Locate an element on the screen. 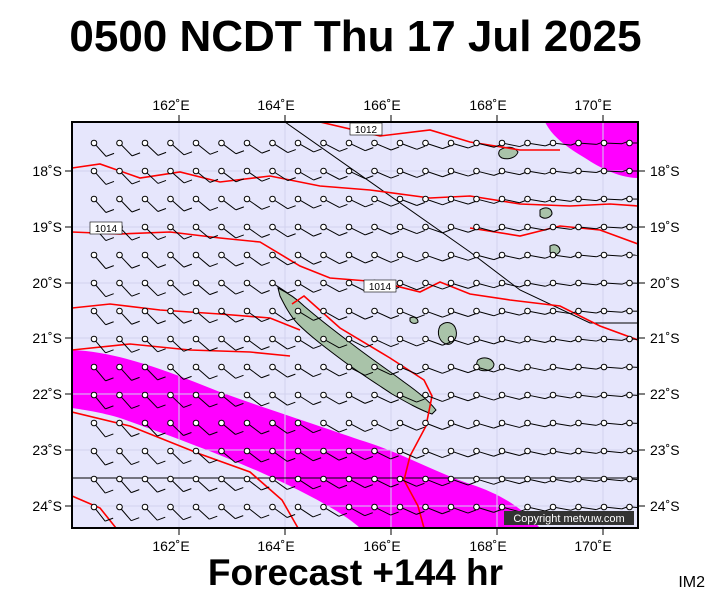 The width and height of the screenshot is (711, 600). lon-labels-bottom: 162˚E 164˚E 166˚E 168˚E 170˚E is located at coordinates (381, 546).